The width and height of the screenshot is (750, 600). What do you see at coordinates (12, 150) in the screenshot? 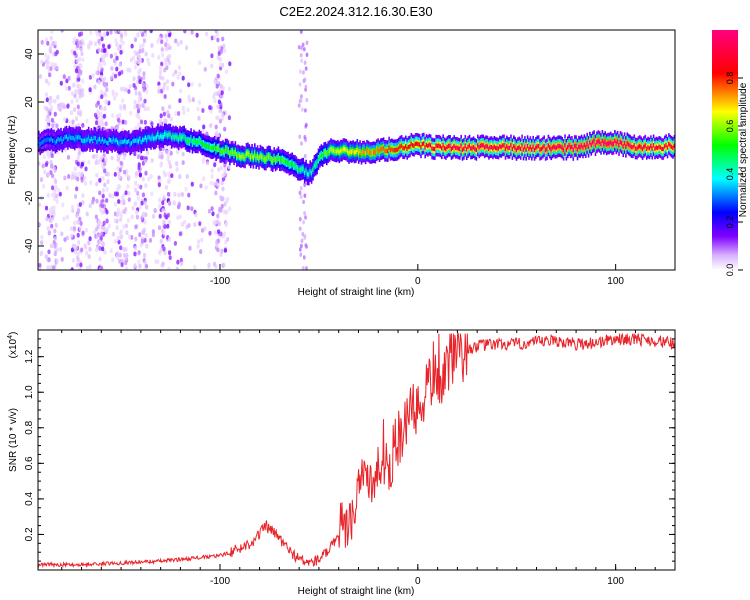
I see `spectrogram-ylabel: Frequency (Hz)` at bounding box center [12, 150].